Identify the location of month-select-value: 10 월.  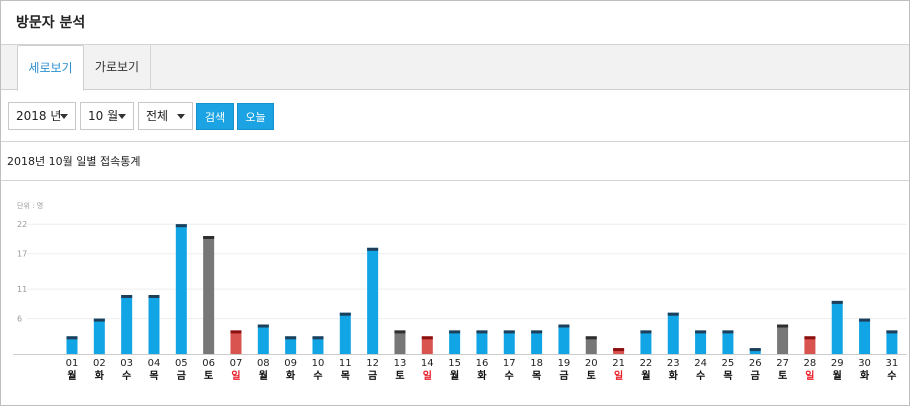
(103, 116).